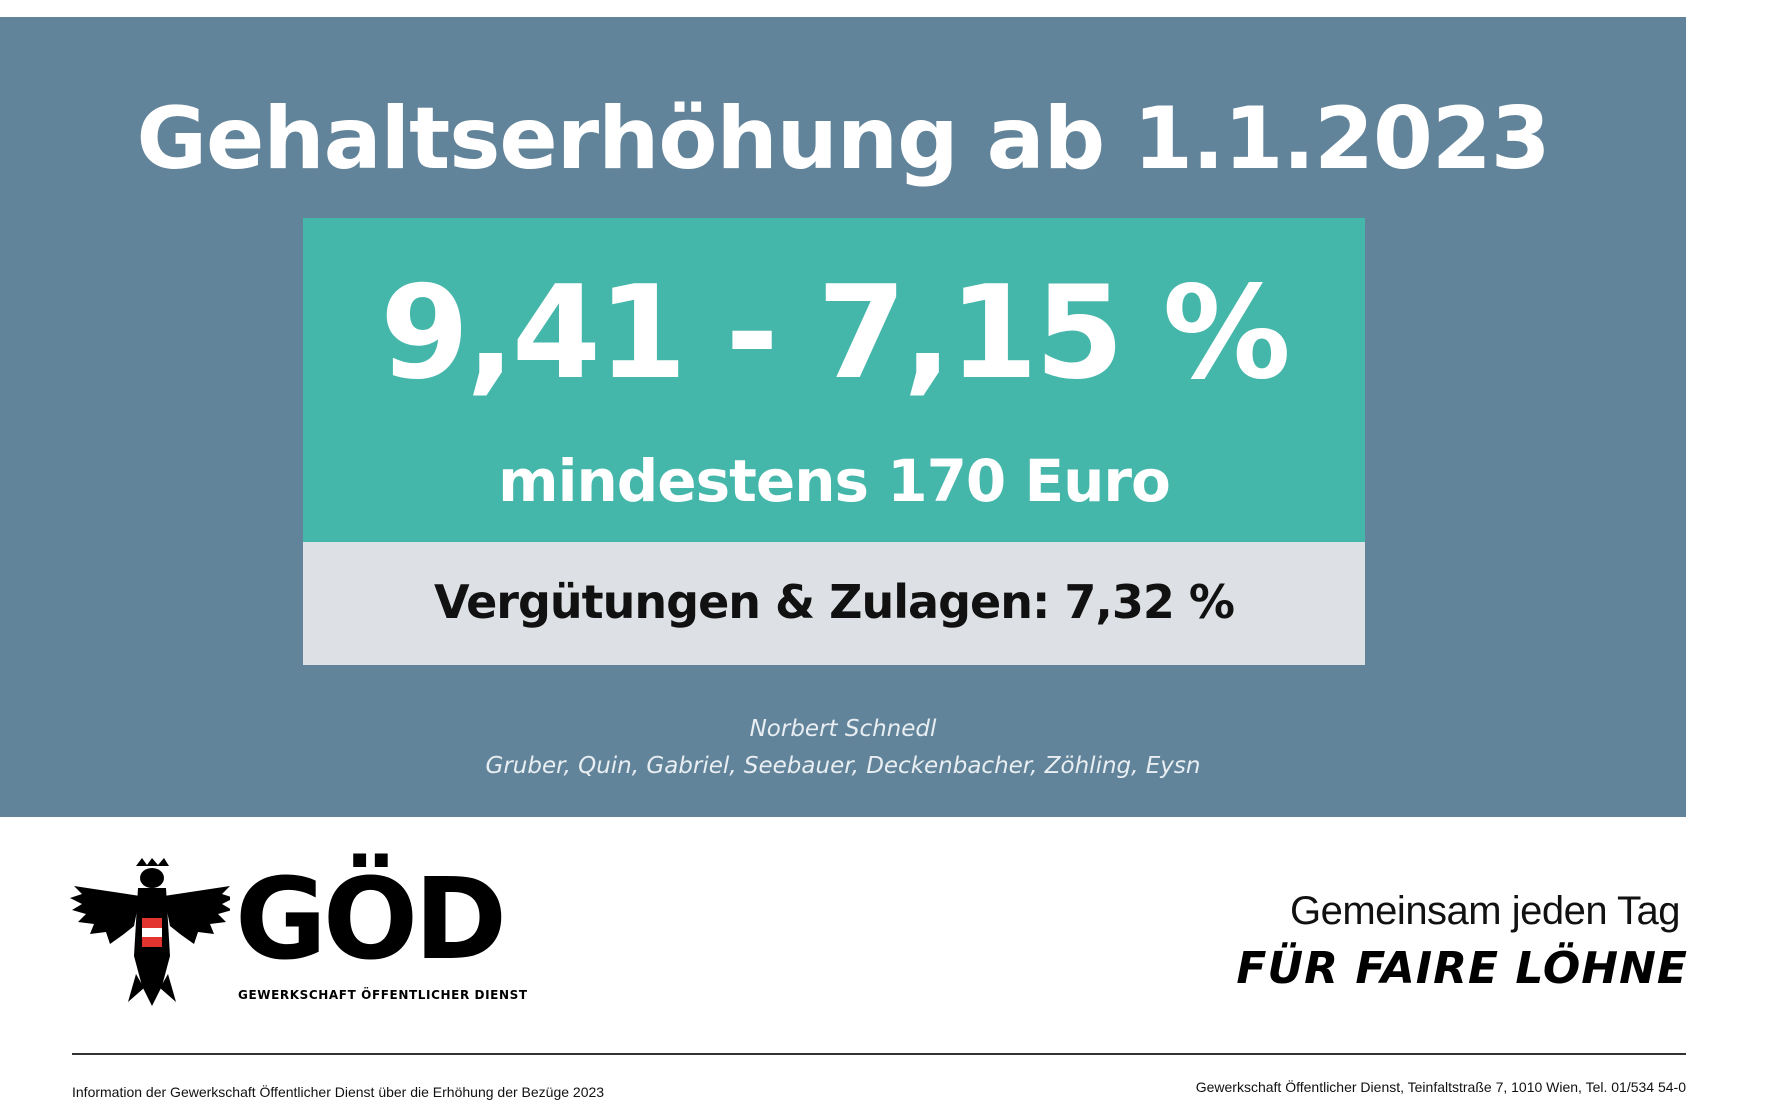  Describe the element at coordinates (1462, 968) in the screenshot. I see `slogan-line-2: FÜR FAIRE LÖHNE` at that location.